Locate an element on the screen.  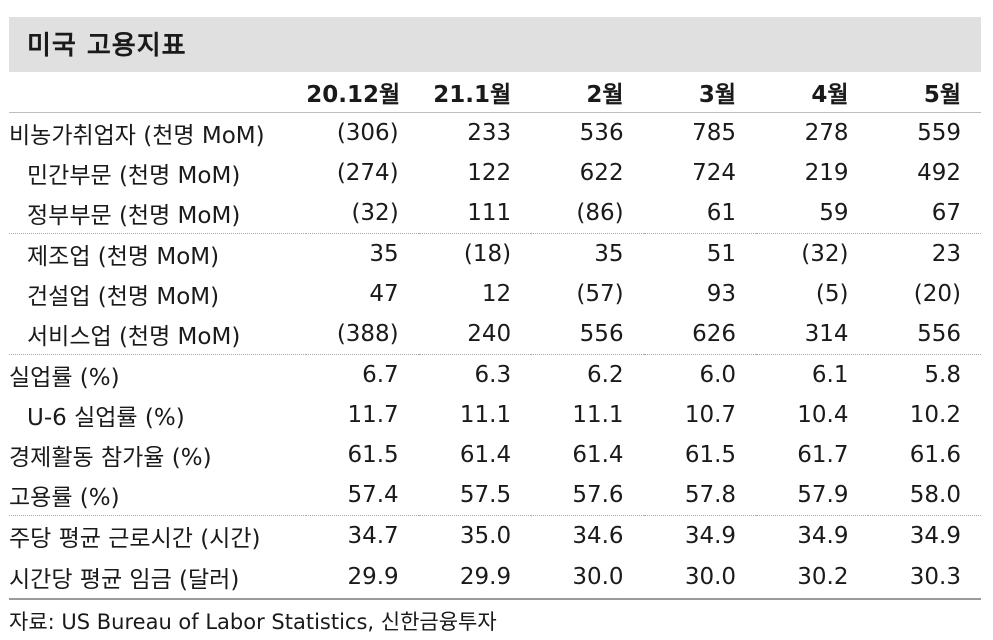
table-cell: 122 is located at coordinates (489, 173).